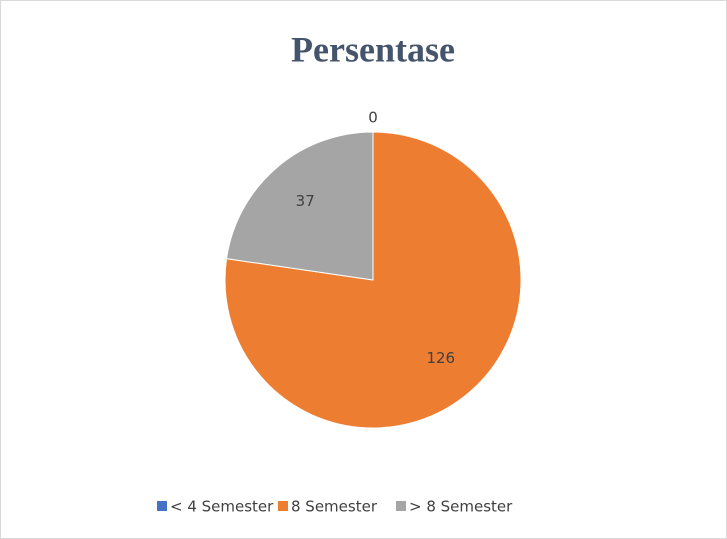 The height and width of the screenshot is (539, 727). What do you see at coordinates (461, 507) in the screenshot?
I see `legend-label: > 8 Semester` at bounding box center [461, 507].